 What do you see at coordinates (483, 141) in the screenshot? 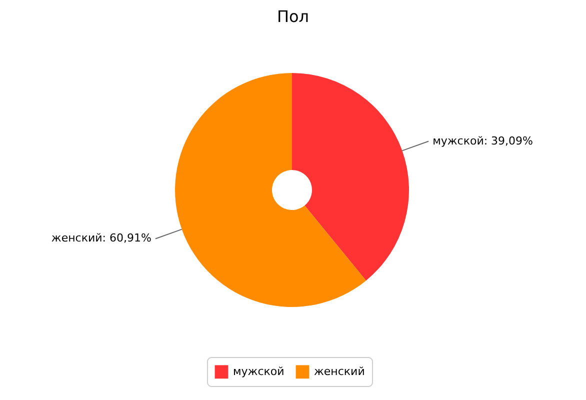
I see `data-label: мужской: 39,09%` at bounding box center [483, 141].